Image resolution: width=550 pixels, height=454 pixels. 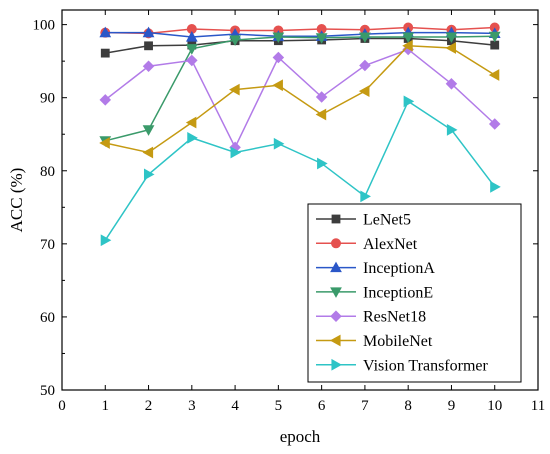 What do you see at coordinates (106, 406) in the screenshot?
I see `x-tick-label: 1` at bounding box center [106, 406].